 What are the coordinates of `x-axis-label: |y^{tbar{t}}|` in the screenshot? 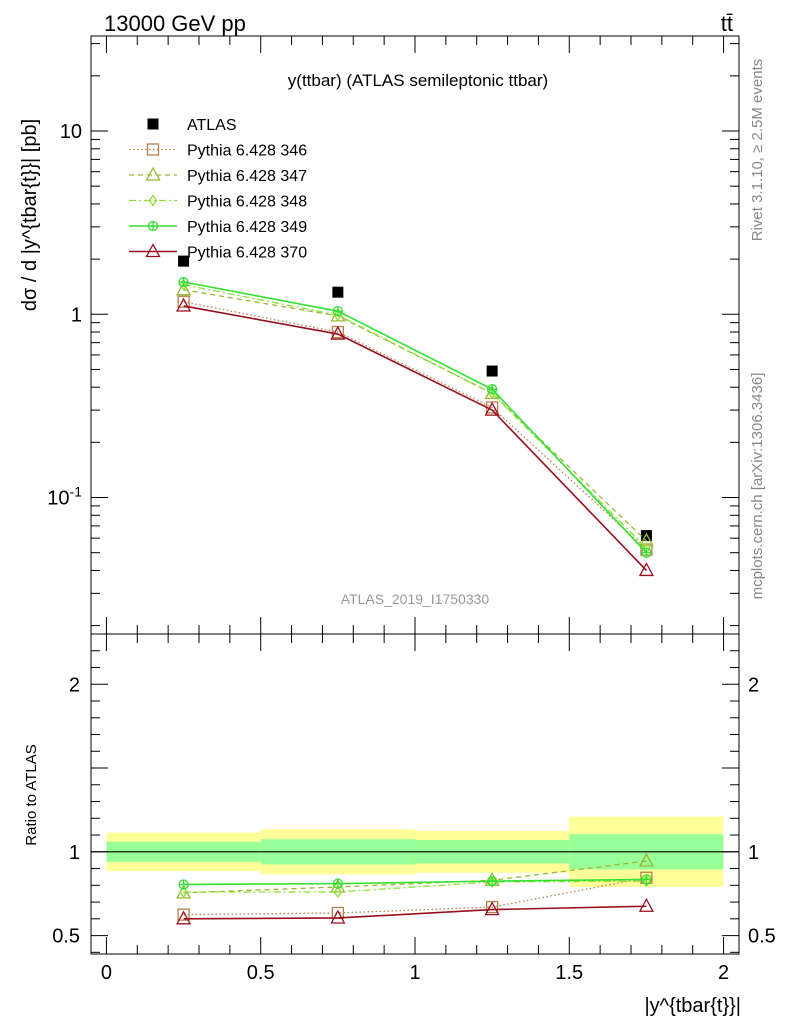 It's located at (692, 1006).